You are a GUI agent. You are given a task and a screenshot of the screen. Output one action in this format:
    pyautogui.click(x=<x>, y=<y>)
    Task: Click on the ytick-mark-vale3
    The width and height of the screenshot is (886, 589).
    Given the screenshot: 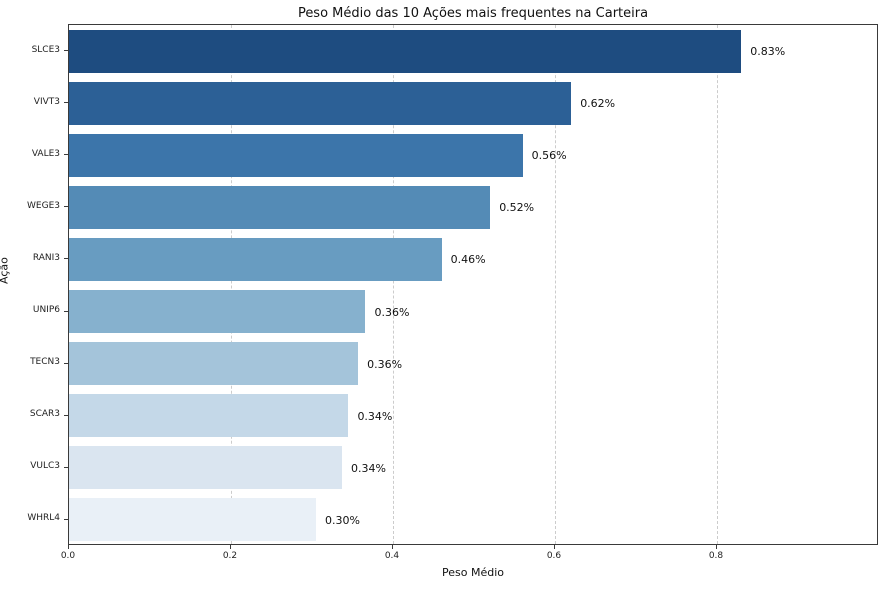 What is the action you would take?
    pyautogui.click(x=66, y=155)
    